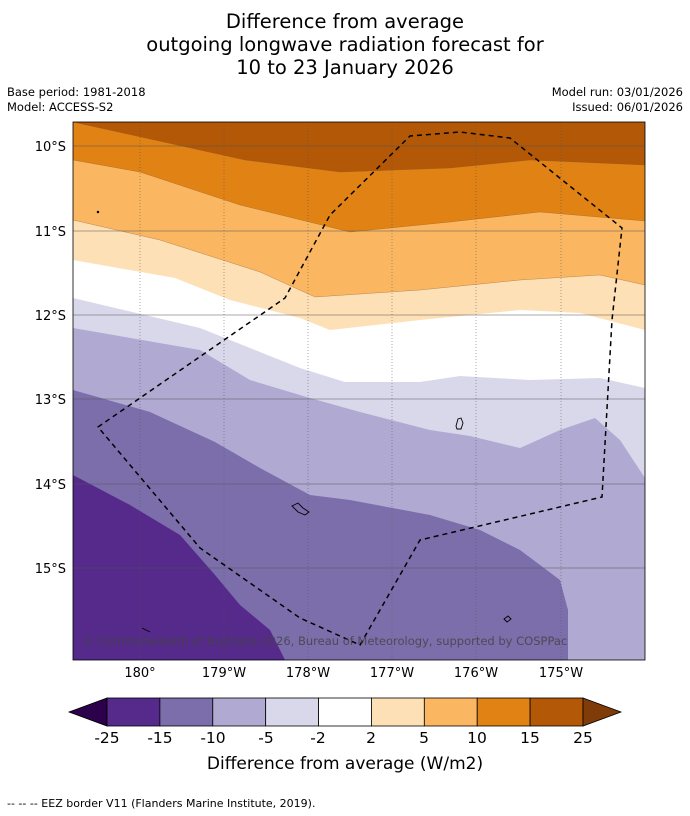  Describe the element at coordinates (50, 485) in the screenshot. I see `lat-label-14s: 14°S` at that location.